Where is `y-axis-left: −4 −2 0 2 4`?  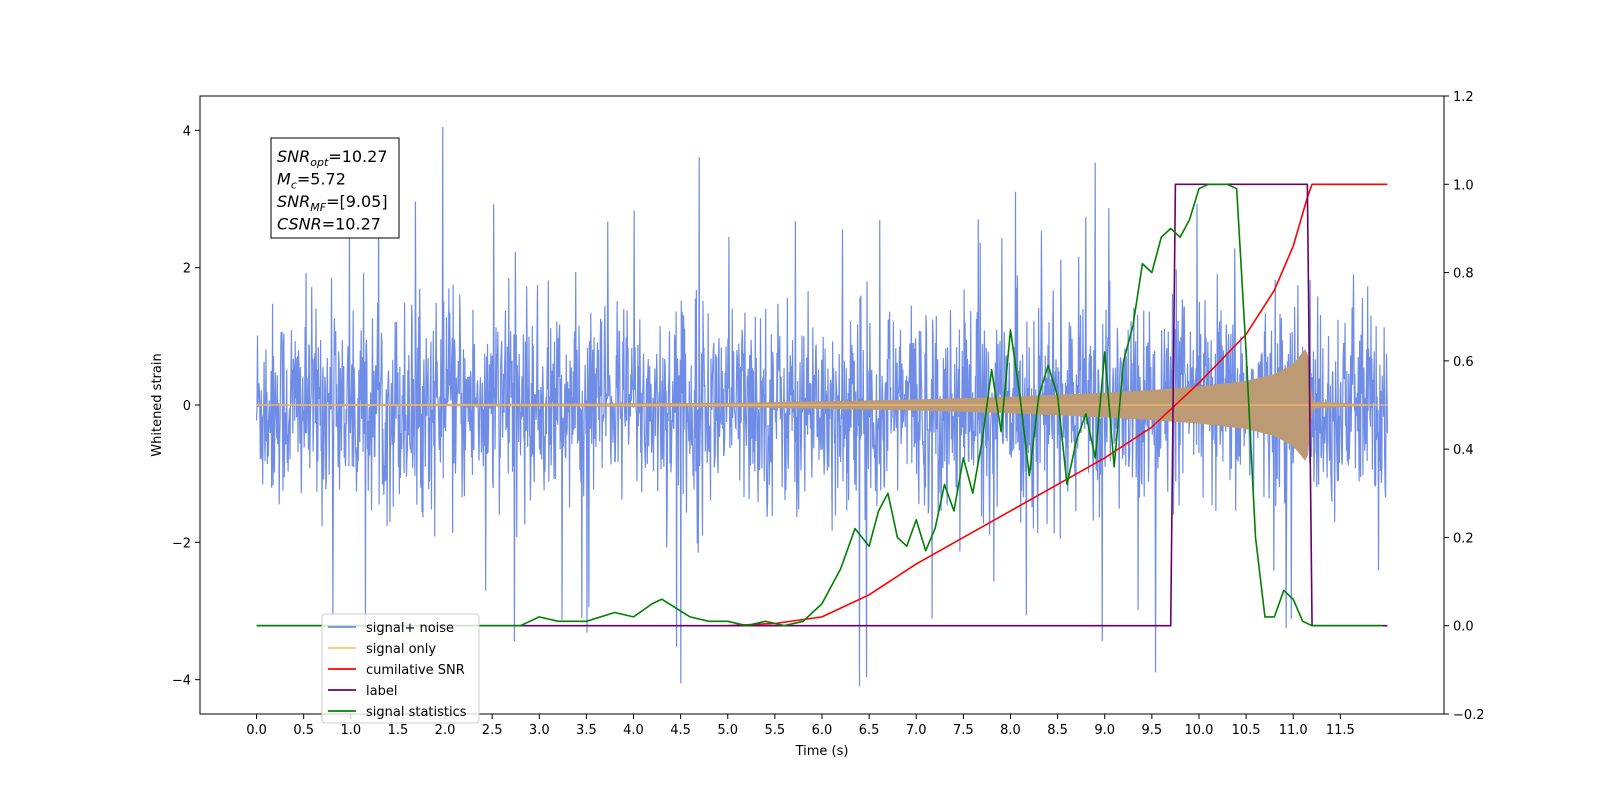
y-axis-left: −4 −2 0 2 4 is located at coordinates (186, 406).